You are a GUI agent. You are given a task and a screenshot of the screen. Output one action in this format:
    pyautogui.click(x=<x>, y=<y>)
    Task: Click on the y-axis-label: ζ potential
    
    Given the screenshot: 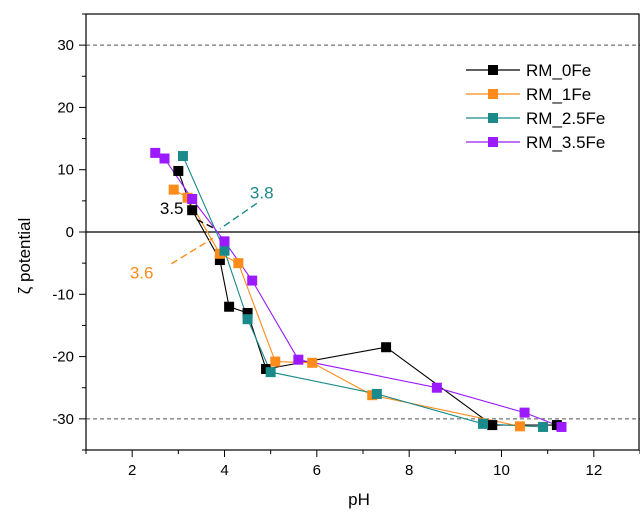 What is the action you would take?
    pyautogui.click(x=24, y=256)
    